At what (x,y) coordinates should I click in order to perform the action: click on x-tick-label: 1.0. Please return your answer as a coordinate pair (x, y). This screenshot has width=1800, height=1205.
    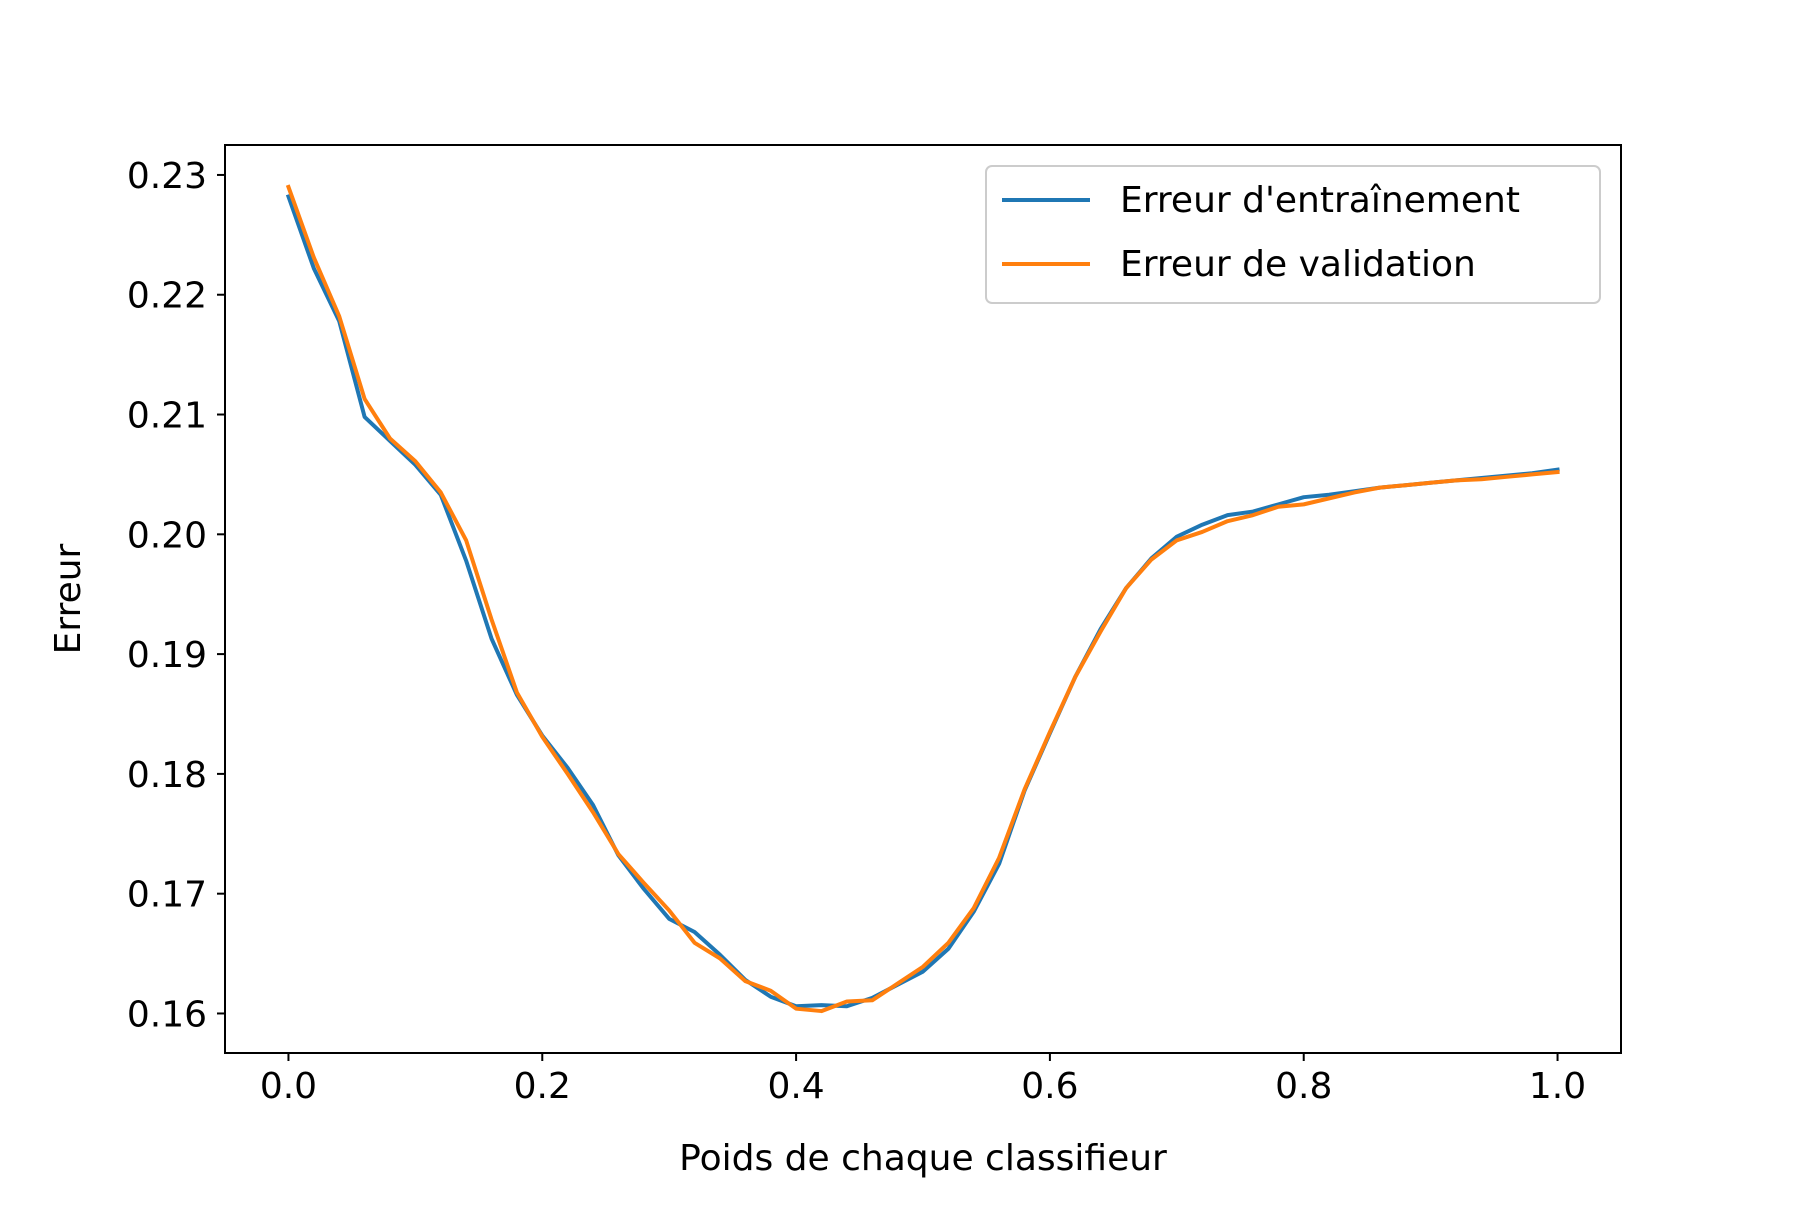
    Looking at the image, I should click on (1557, 1086).